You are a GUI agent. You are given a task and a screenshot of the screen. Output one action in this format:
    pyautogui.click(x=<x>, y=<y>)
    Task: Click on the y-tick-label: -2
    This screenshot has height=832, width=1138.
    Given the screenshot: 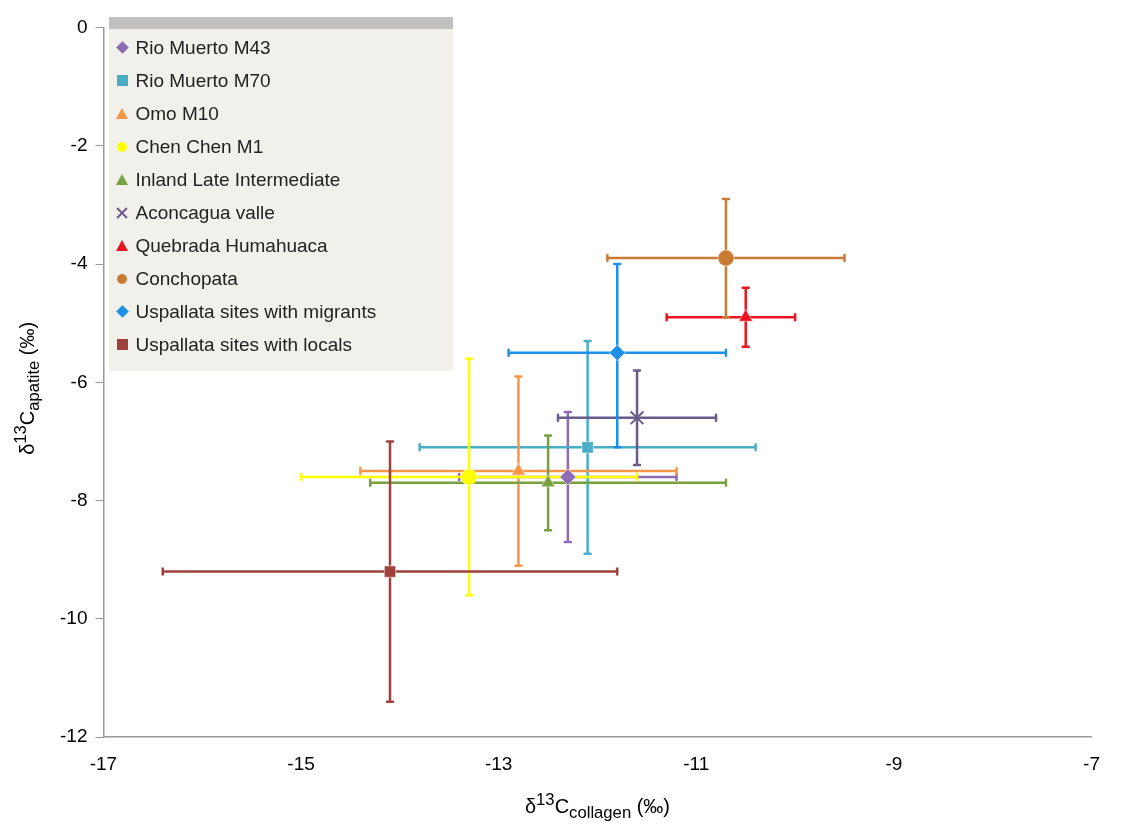 What is the action you would take?
    pyautogui.click(x=79, y=144)
    